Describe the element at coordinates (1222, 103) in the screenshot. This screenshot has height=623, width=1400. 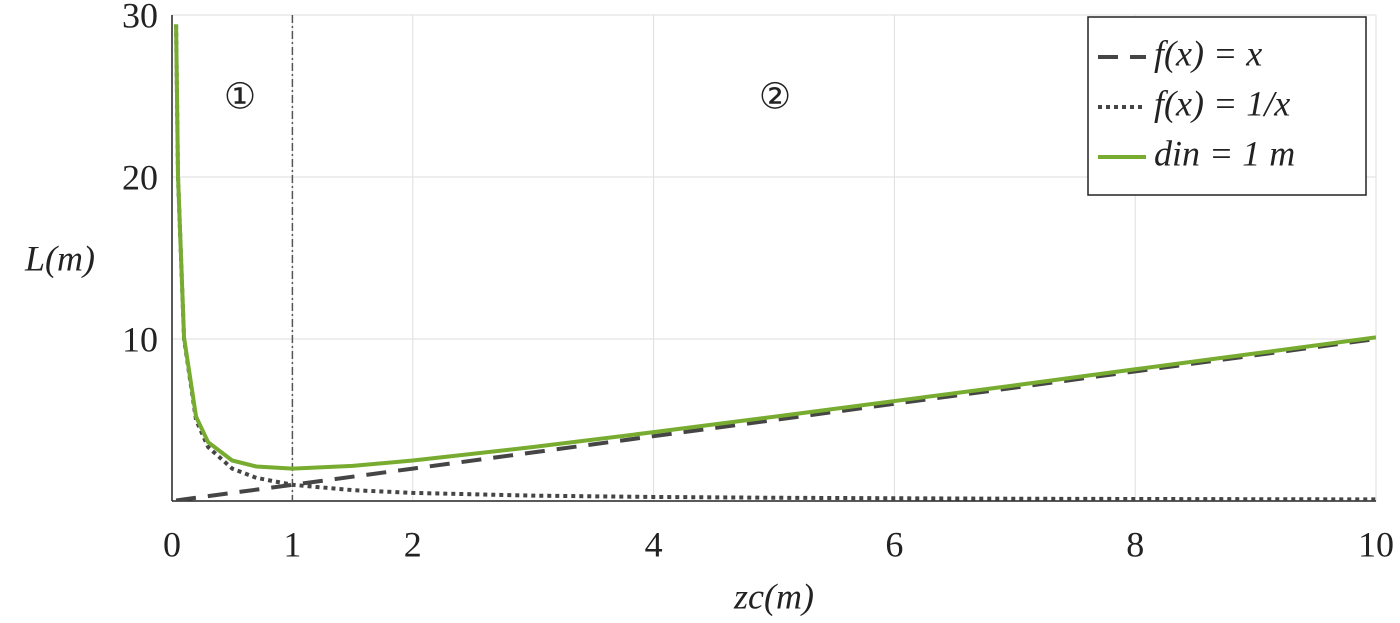
I see `legend-label: f(x) = 1/x` at that location.